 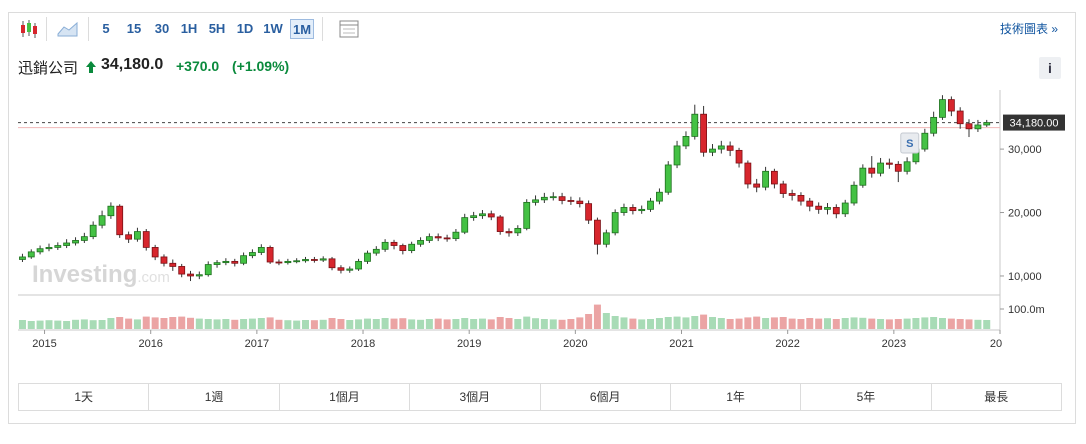 What do you see at coordinates (894, 344) in the screenshot?
I see `x-tick-label: 2023` at bounding box center [894, 344].